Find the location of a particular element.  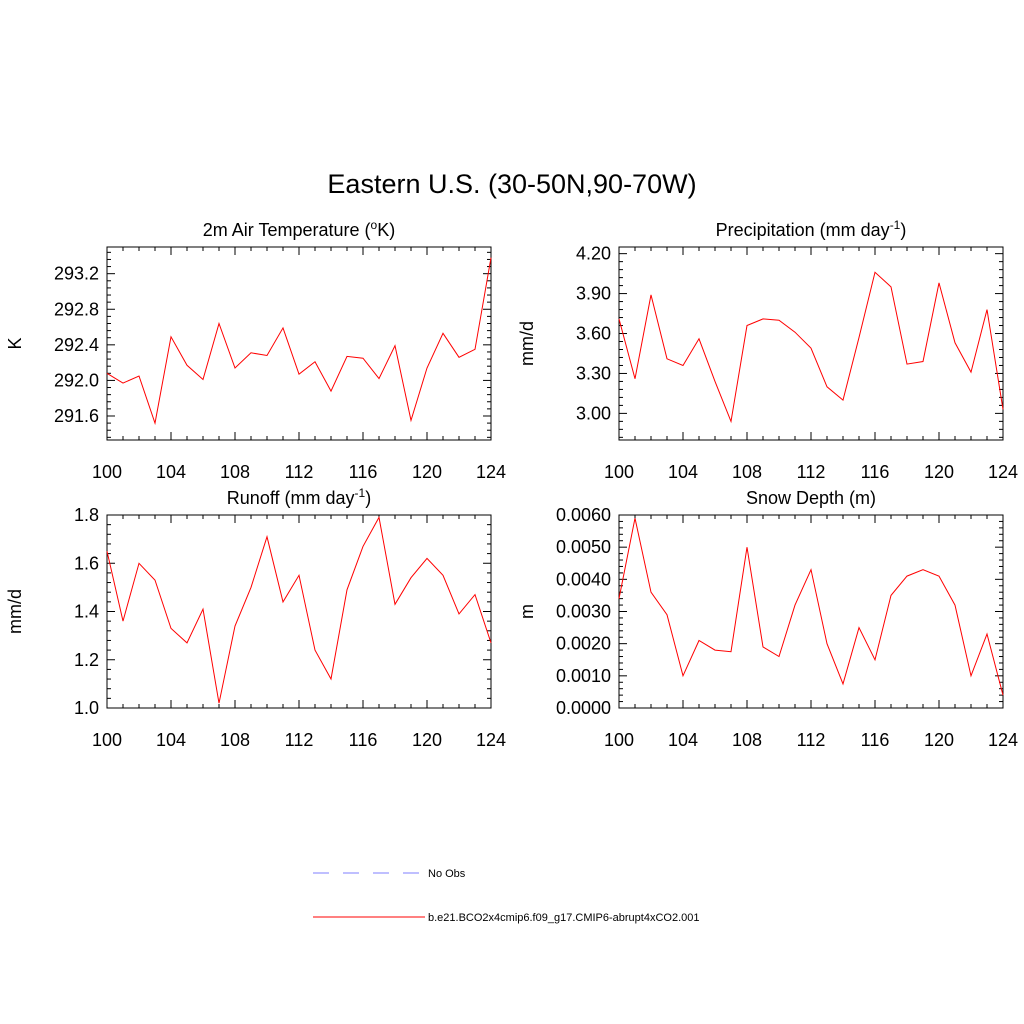

y-tick-label: 292.8 is located at coordinates (76, 309).